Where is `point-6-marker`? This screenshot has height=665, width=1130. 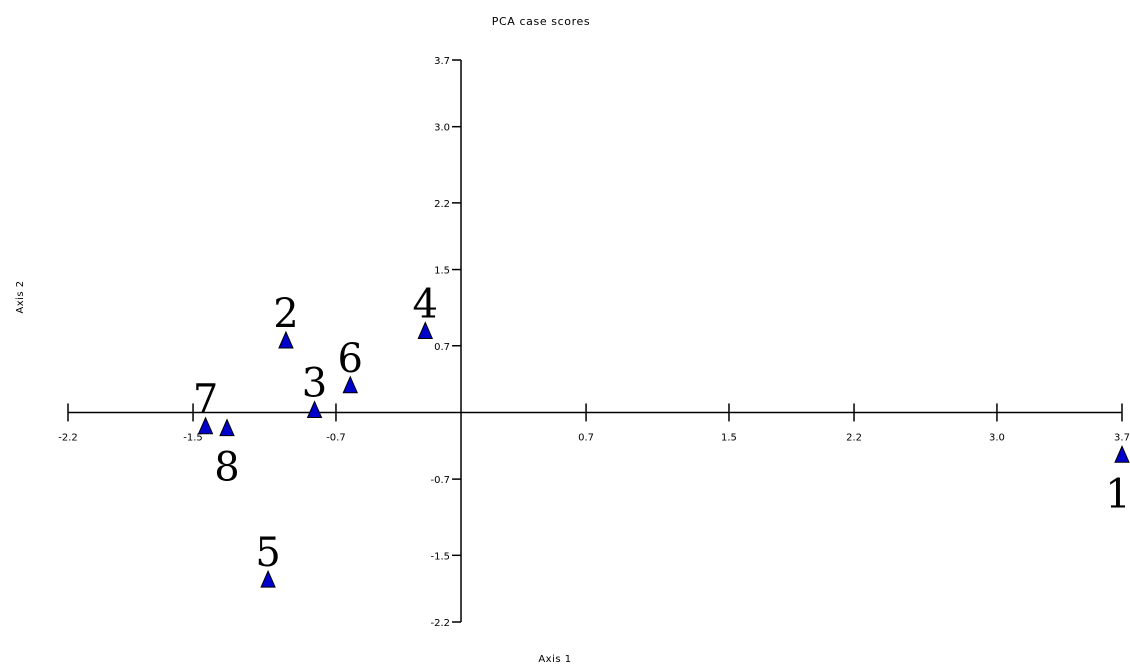
point-6-marker is located at coordinates (350, 384).